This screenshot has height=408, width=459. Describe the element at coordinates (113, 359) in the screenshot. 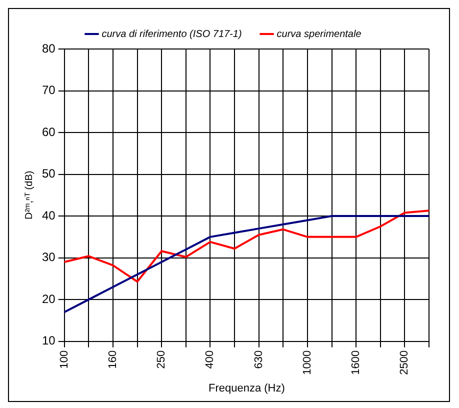

I see `x-tick-label: 160` at that location.